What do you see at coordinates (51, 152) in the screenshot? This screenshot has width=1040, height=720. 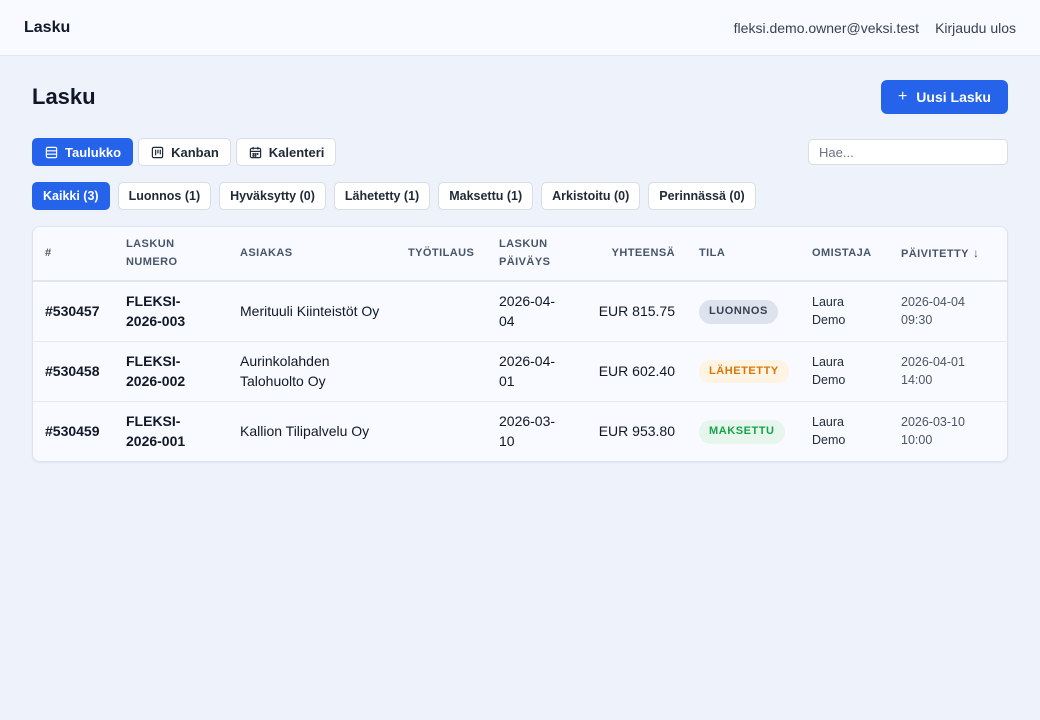 I see `table-icon` at bounding box center [51, 152].